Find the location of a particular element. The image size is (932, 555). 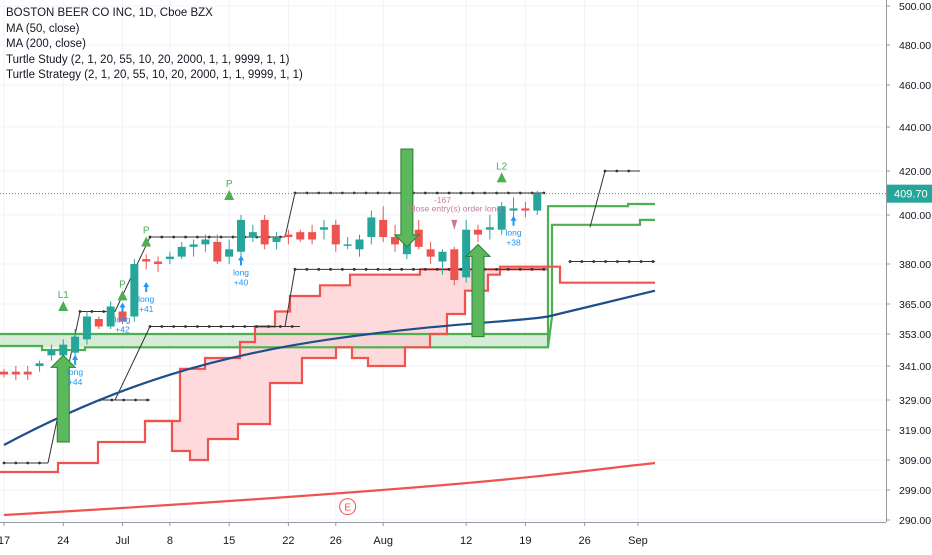

y-tick-label: 353.00 is located at coordinates (915, 335).